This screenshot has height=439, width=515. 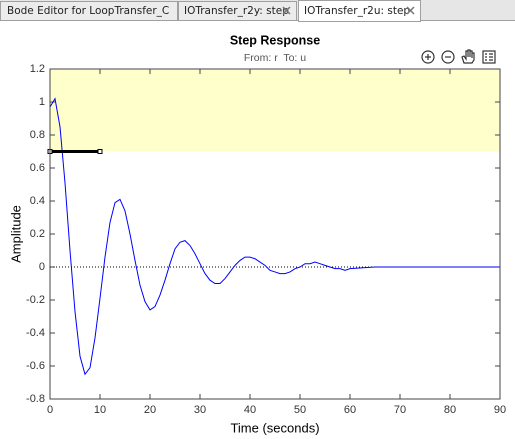 What do you see at coordinates (15, 234) in the screenshot?
I see `y-axis-label: Amplitude` at bounding box center [15, 234].